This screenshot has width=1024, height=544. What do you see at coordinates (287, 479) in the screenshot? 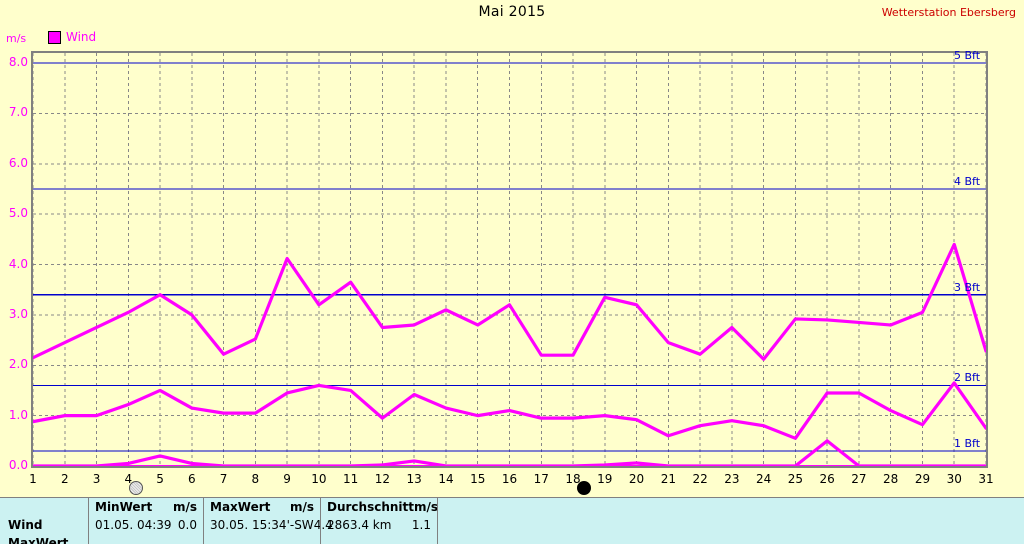
I see `x-axis-tick-label: 9` at bounding box center [287, 479].